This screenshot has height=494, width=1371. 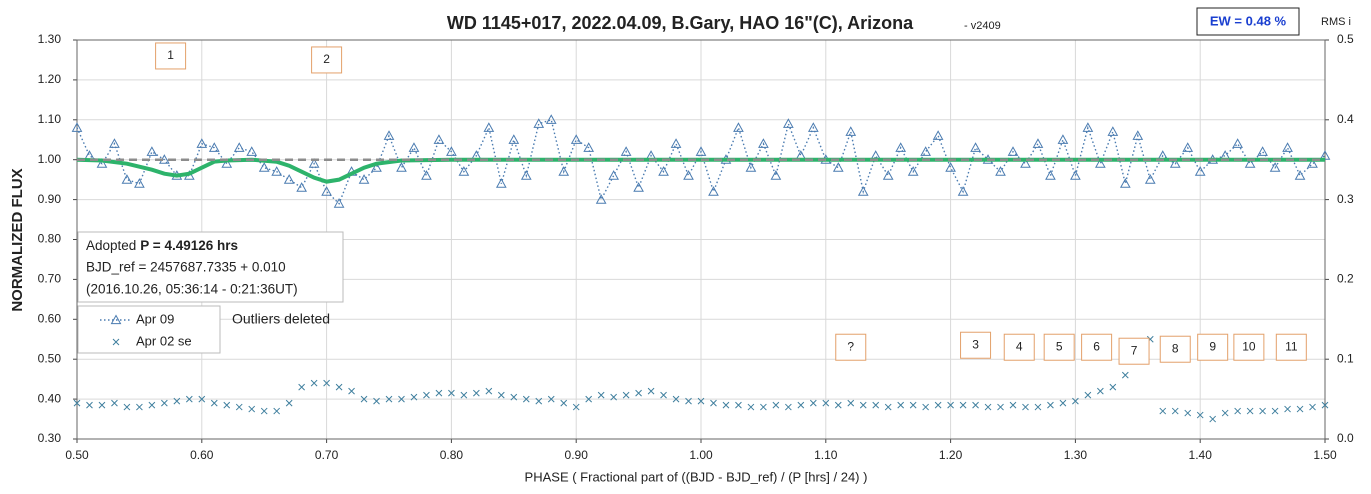 I want to click on x-tick-label: 1.30, so click(x=1076, y=455).